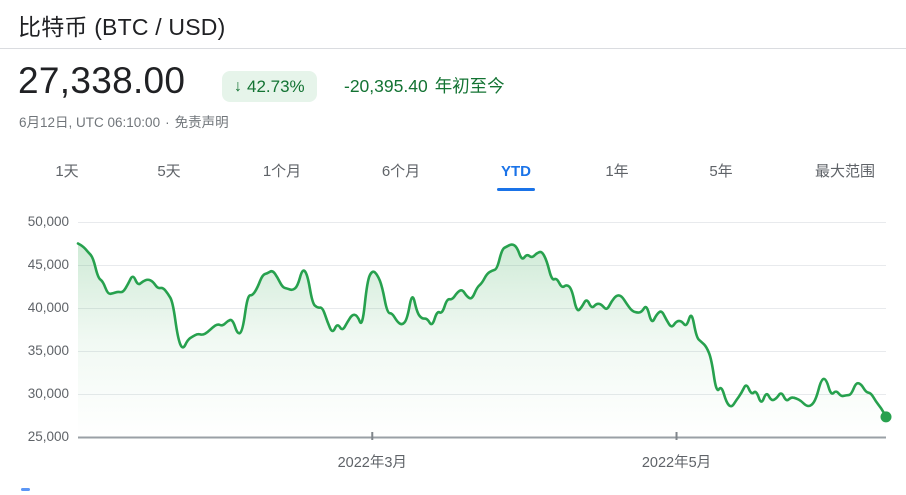 The width and height of the screenshot is (906, 495). What do you see at coordinates (201, 122) in the screenshot?
I see `disclaimer-link: 免责声明` at bounding box center [201, 122].